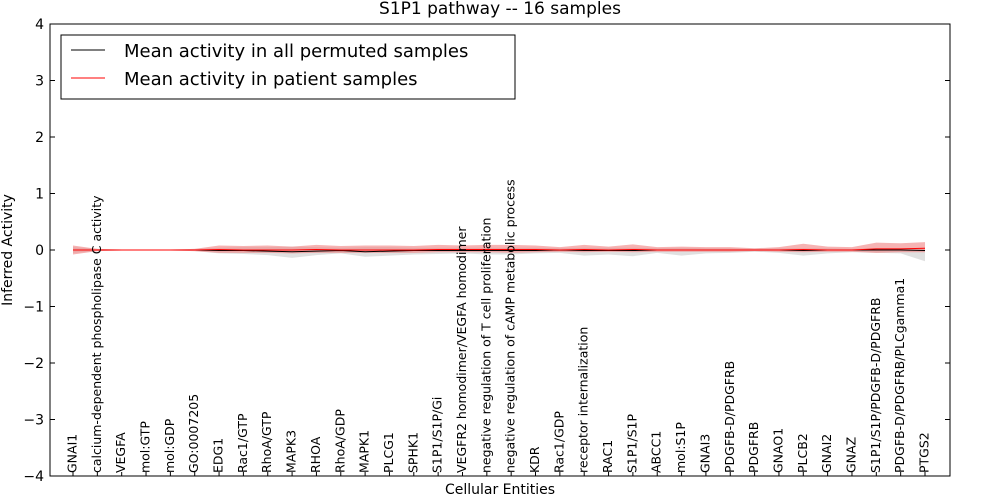 The height and width of the screenshot is (500, 1000). Describe the element at coordinates (315, 454) in the screenshot. I see `x-tick-label-rhoa: RHOA` at that location.